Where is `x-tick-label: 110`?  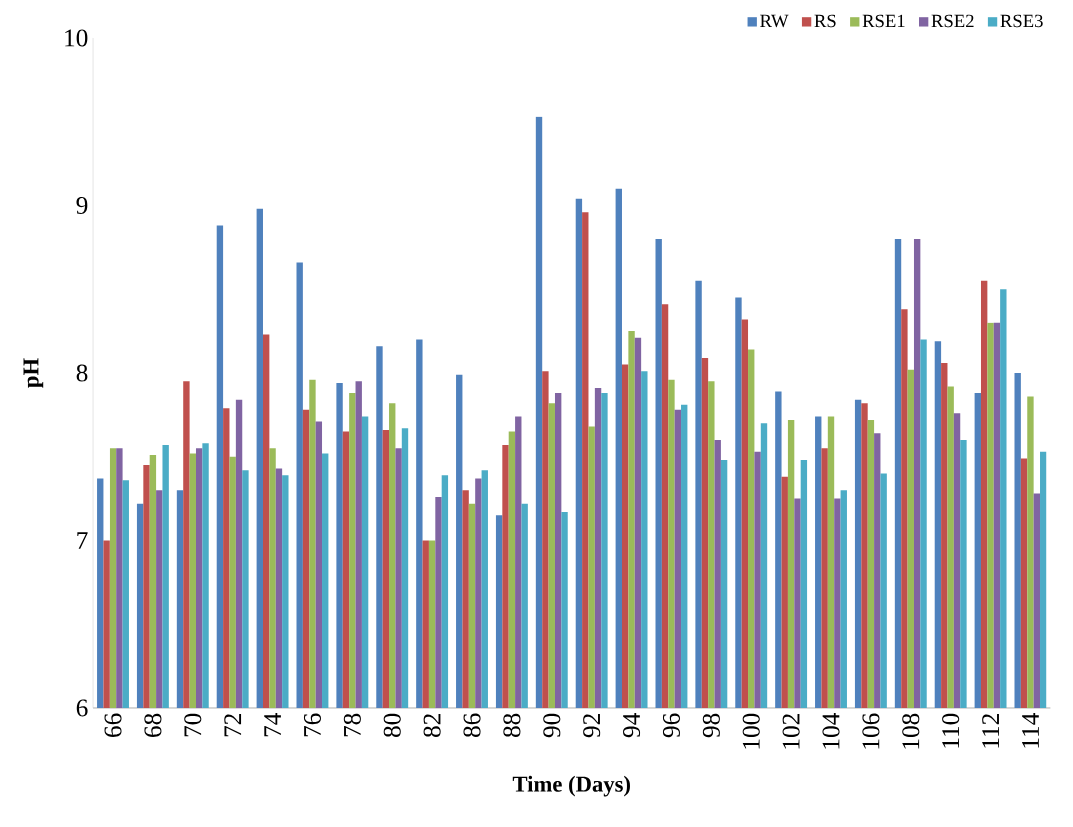
x-tick-label: 110 is located at coordinates (951, 730).